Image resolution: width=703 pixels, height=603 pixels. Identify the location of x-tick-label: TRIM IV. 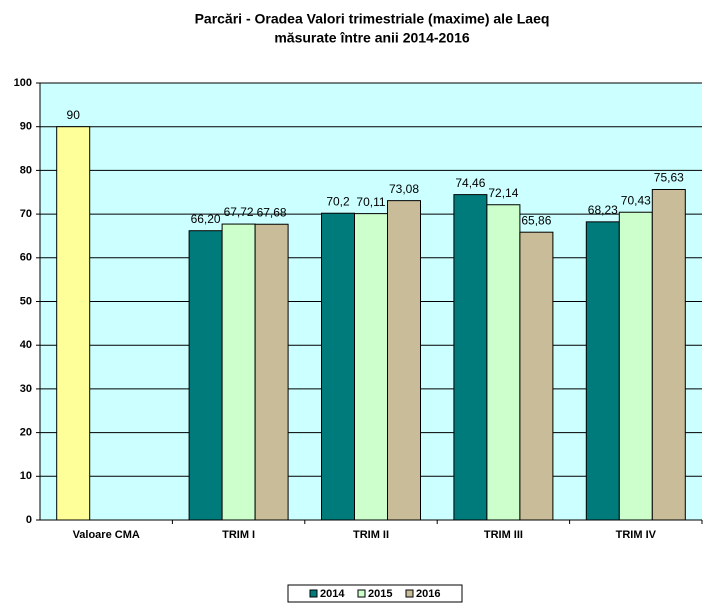
(636, 535).